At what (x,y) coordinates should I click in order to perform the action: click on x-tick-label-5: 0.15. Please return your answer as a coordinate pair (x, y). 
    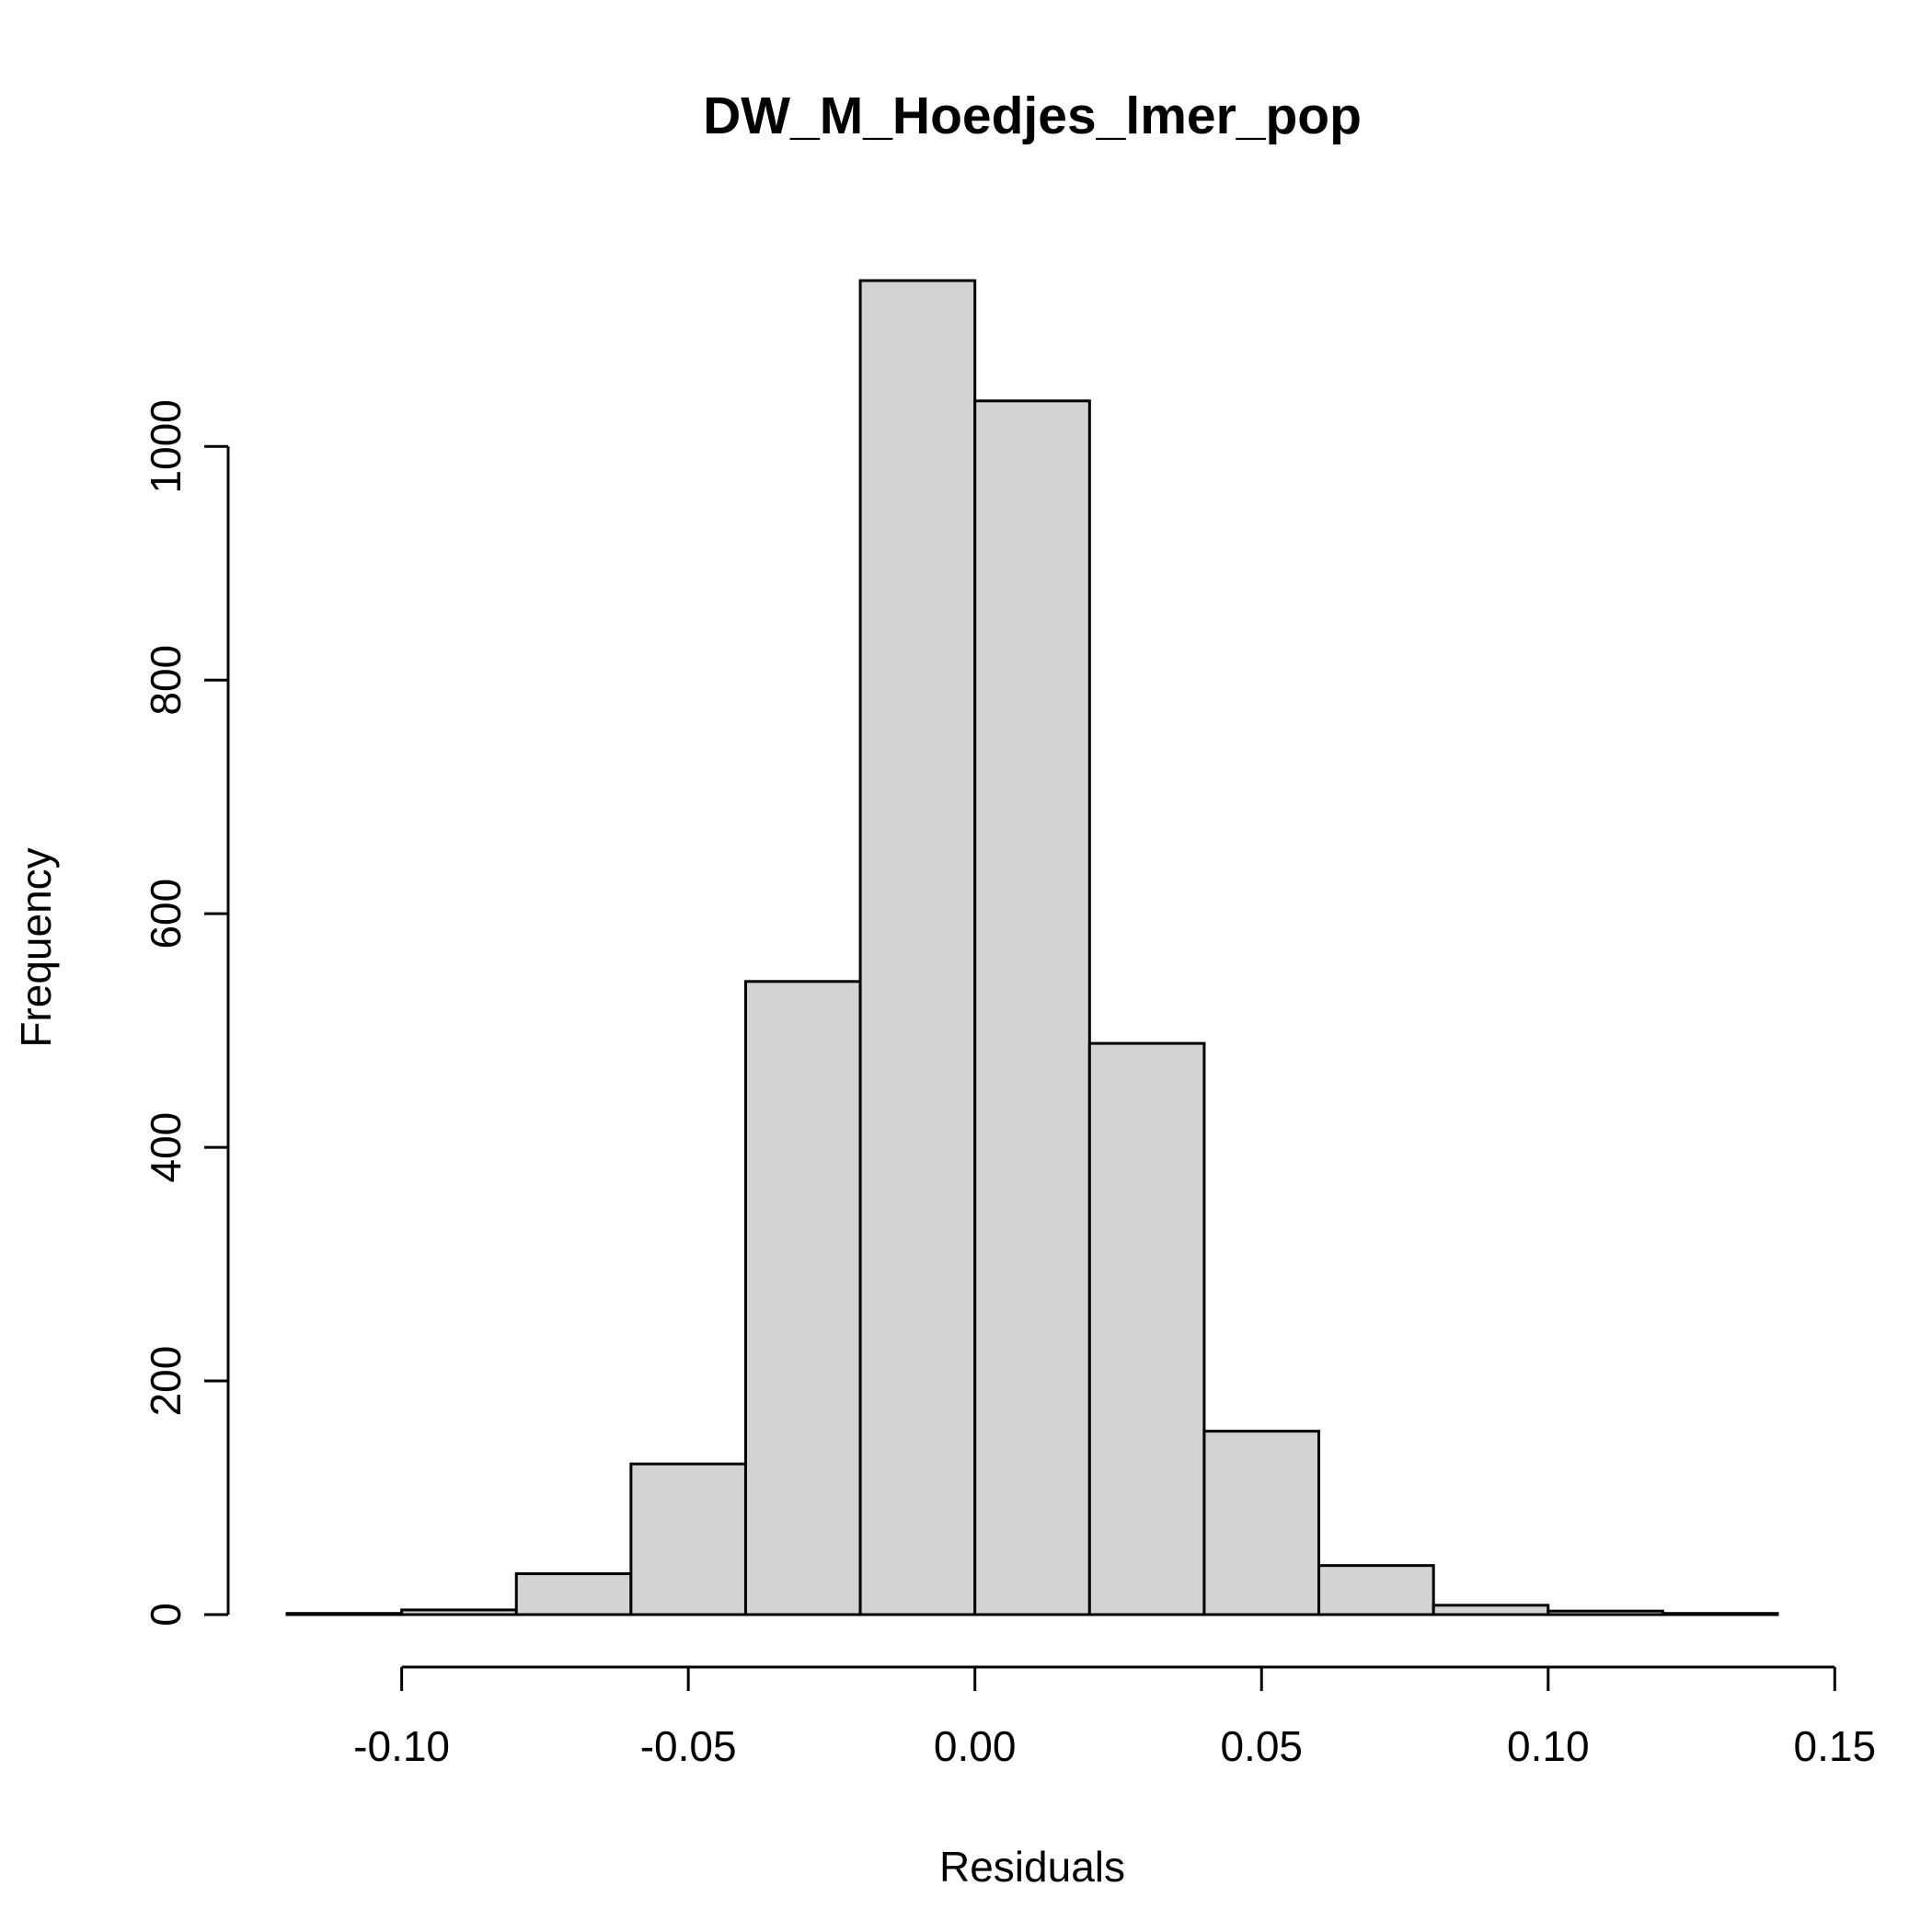
    Looking at the image, I should click on (1835, 1746).